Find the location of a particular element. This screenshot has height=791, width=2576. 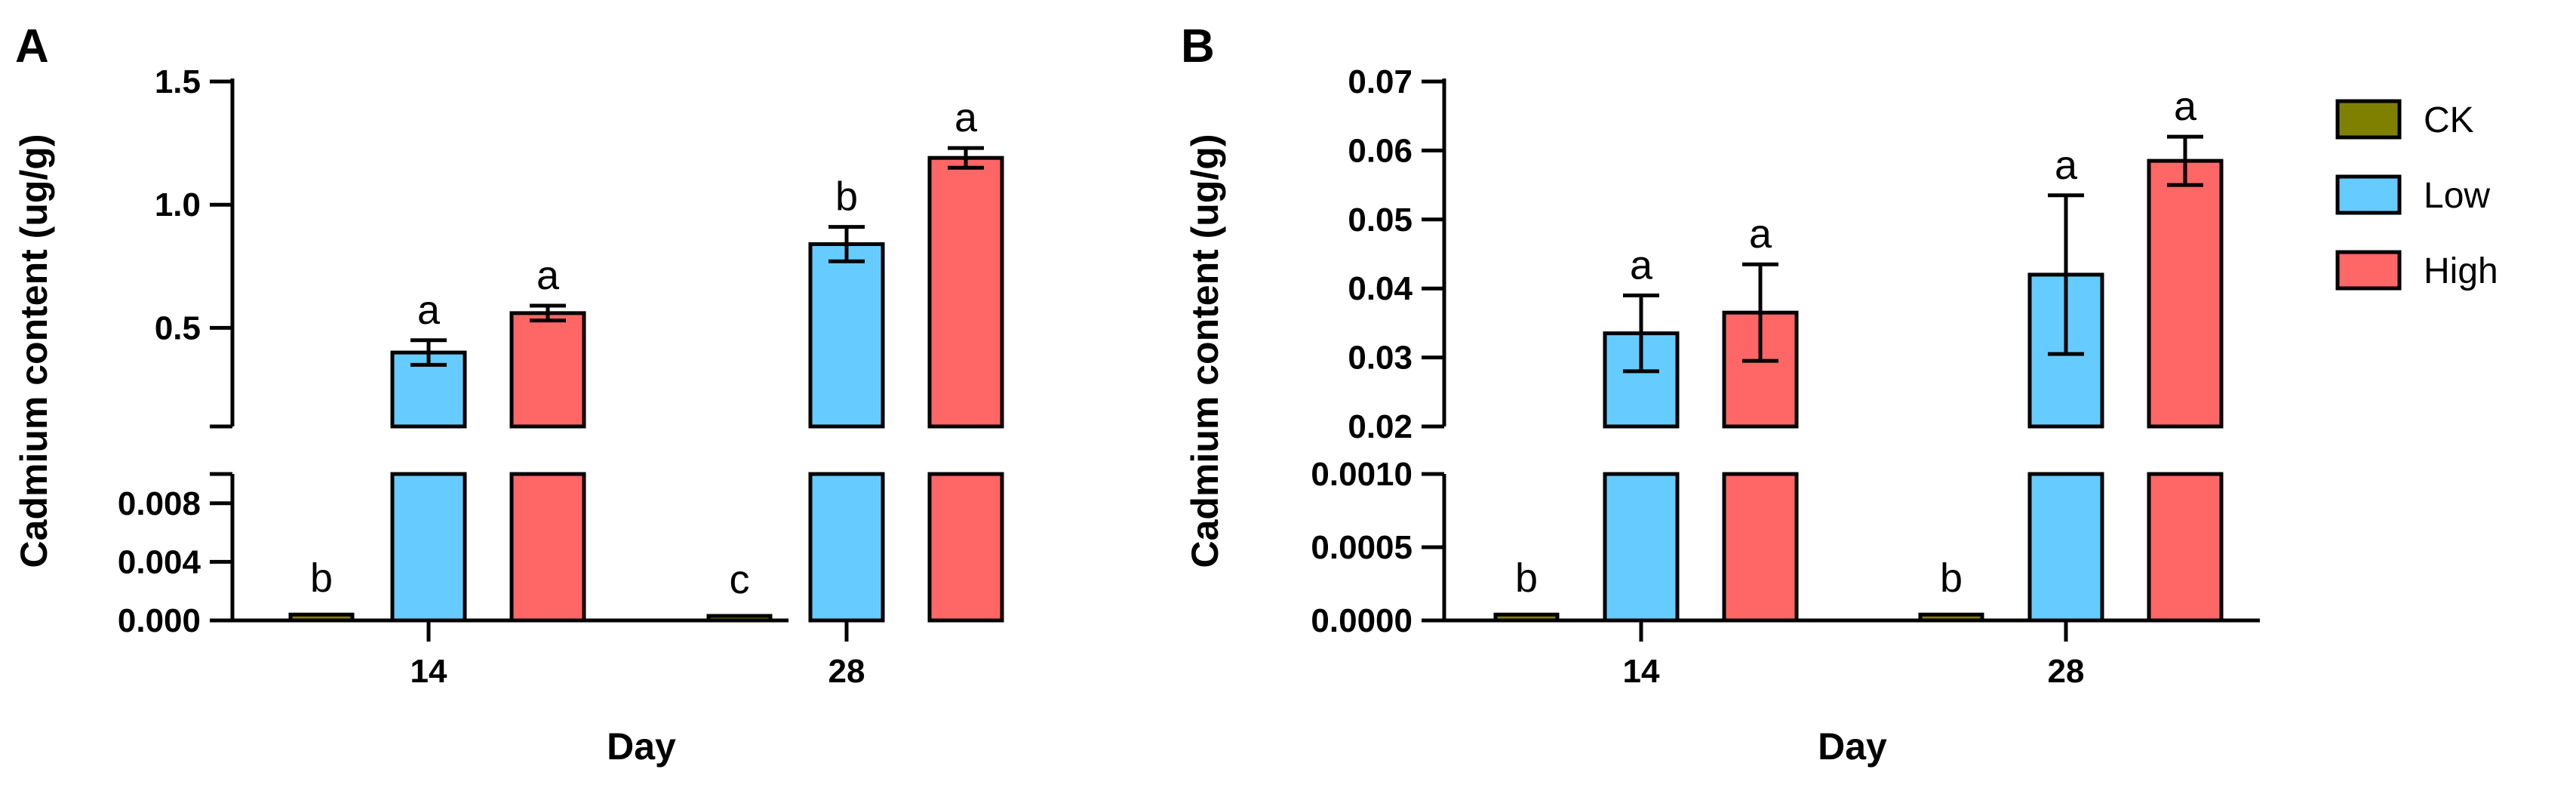

y-tick-label: 0.02 is located at coordinates (1380, 426).